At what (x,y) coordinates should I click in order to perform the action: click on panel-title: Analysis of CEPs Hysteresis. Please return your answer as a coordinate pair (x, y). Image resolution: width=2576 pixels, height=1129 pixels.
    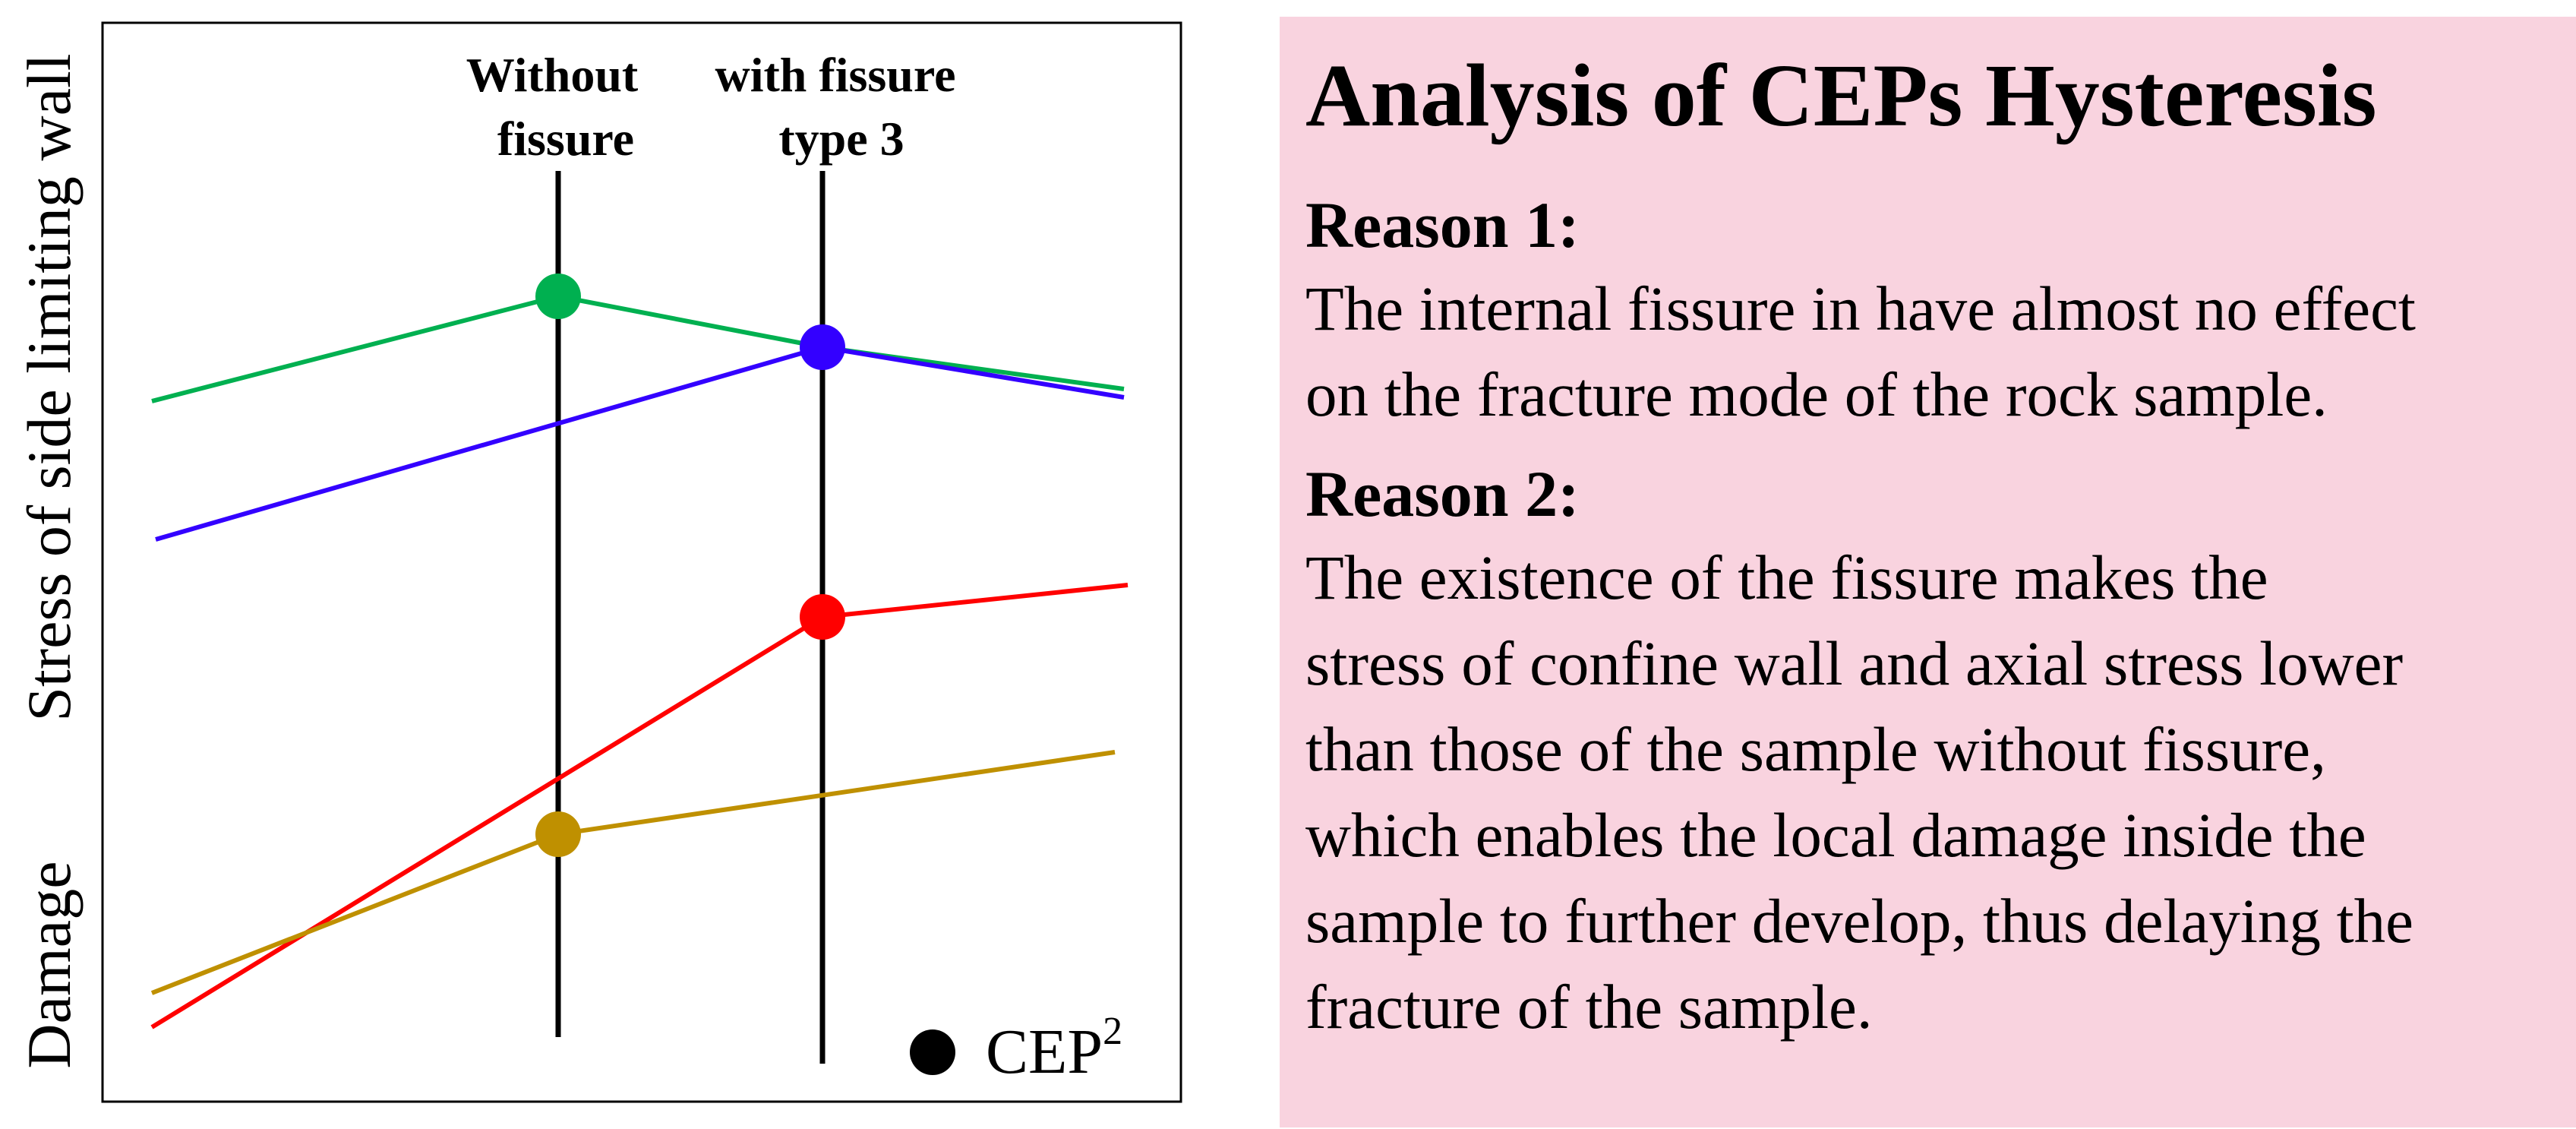
    Looking at the image, I should click on (1841, 96).